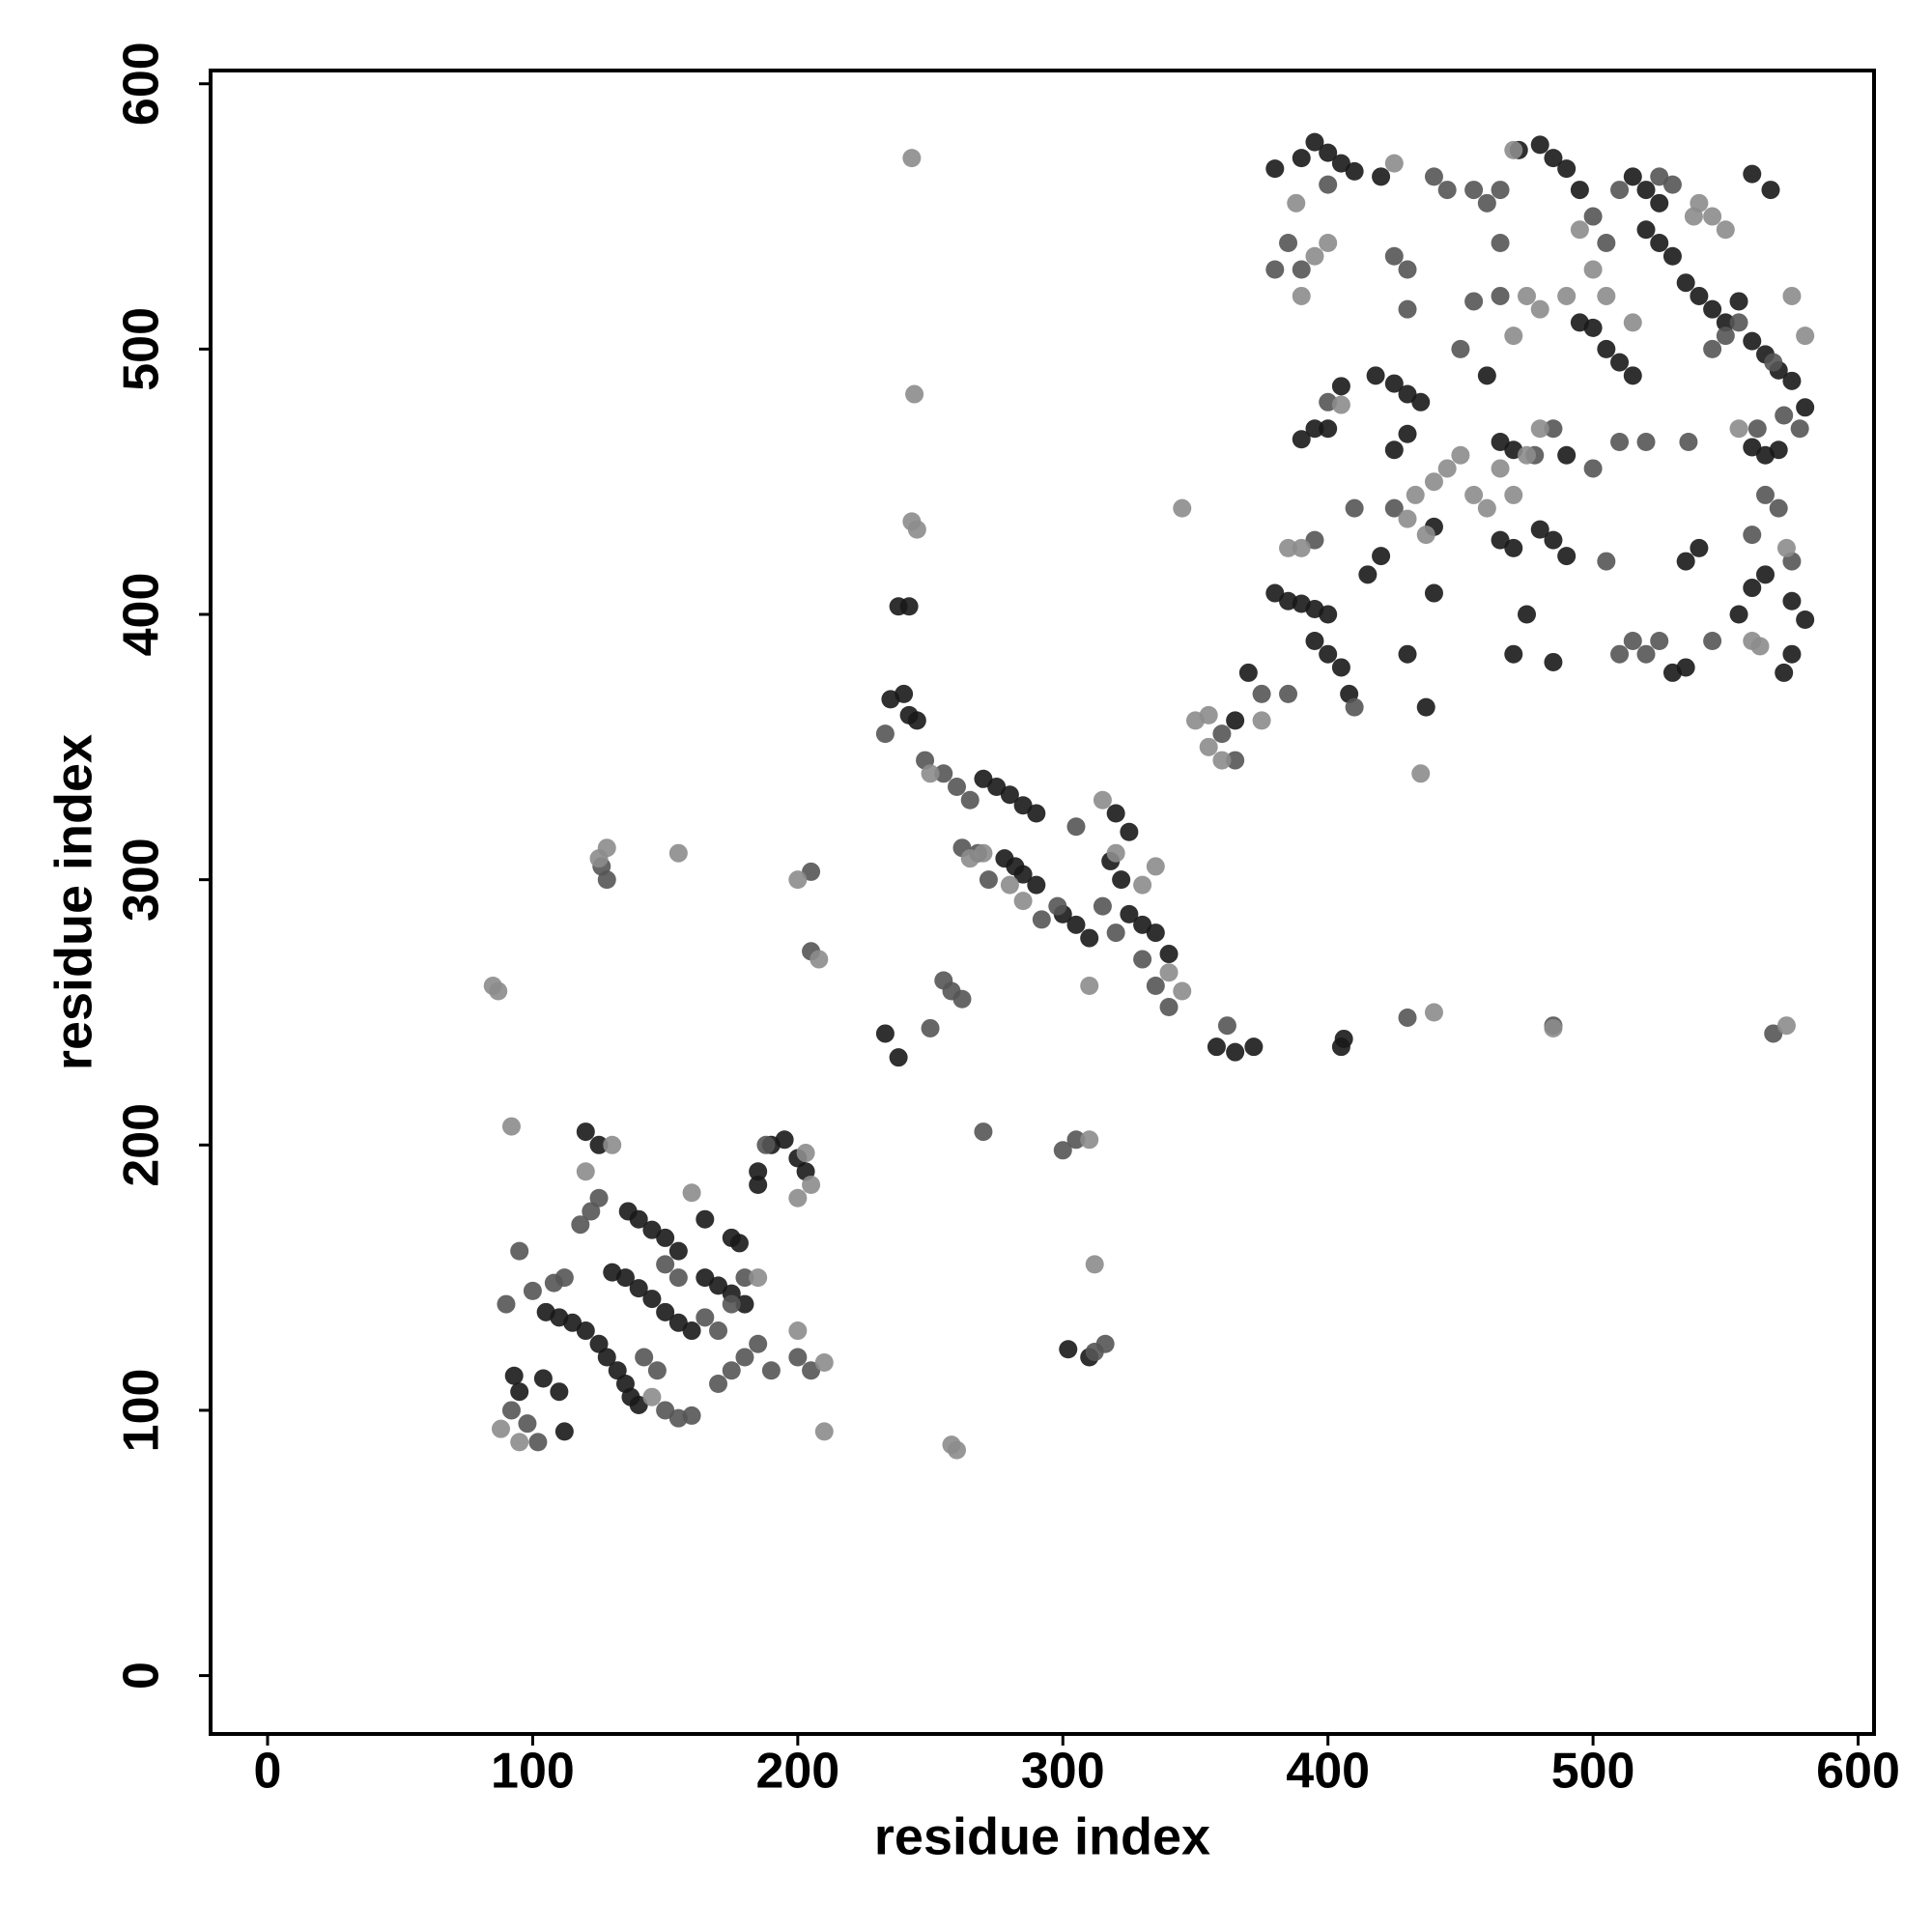 The height and width of the screenshot is (1932, 1932). I want to click on y-tick-label: 300, so click(142, 880).